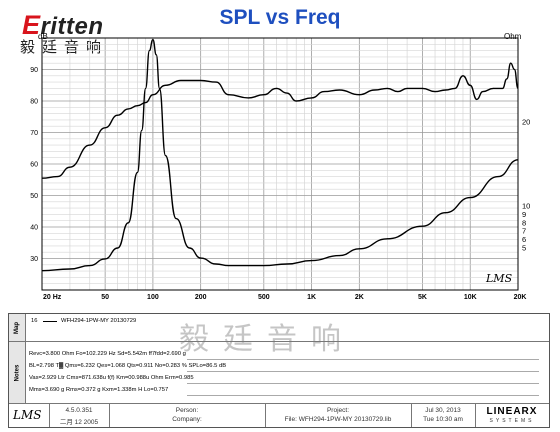 The width and height of the screenshot is (560, 432). What do you see at coordinates (443, 419) in the screenshot?
I see `report-time: Tue 10:30 am` at bounding box center [443, 419].